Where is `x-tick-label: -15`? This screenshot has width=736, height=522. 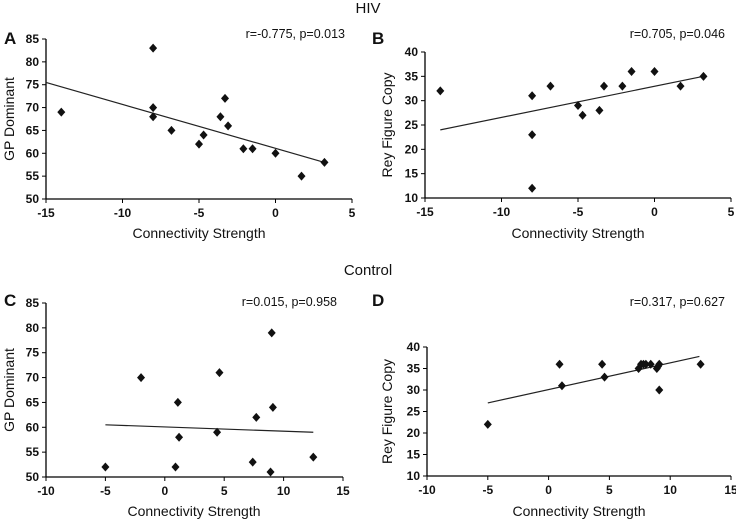
x-tick-label: -15 is located at coordinates (425, 212).